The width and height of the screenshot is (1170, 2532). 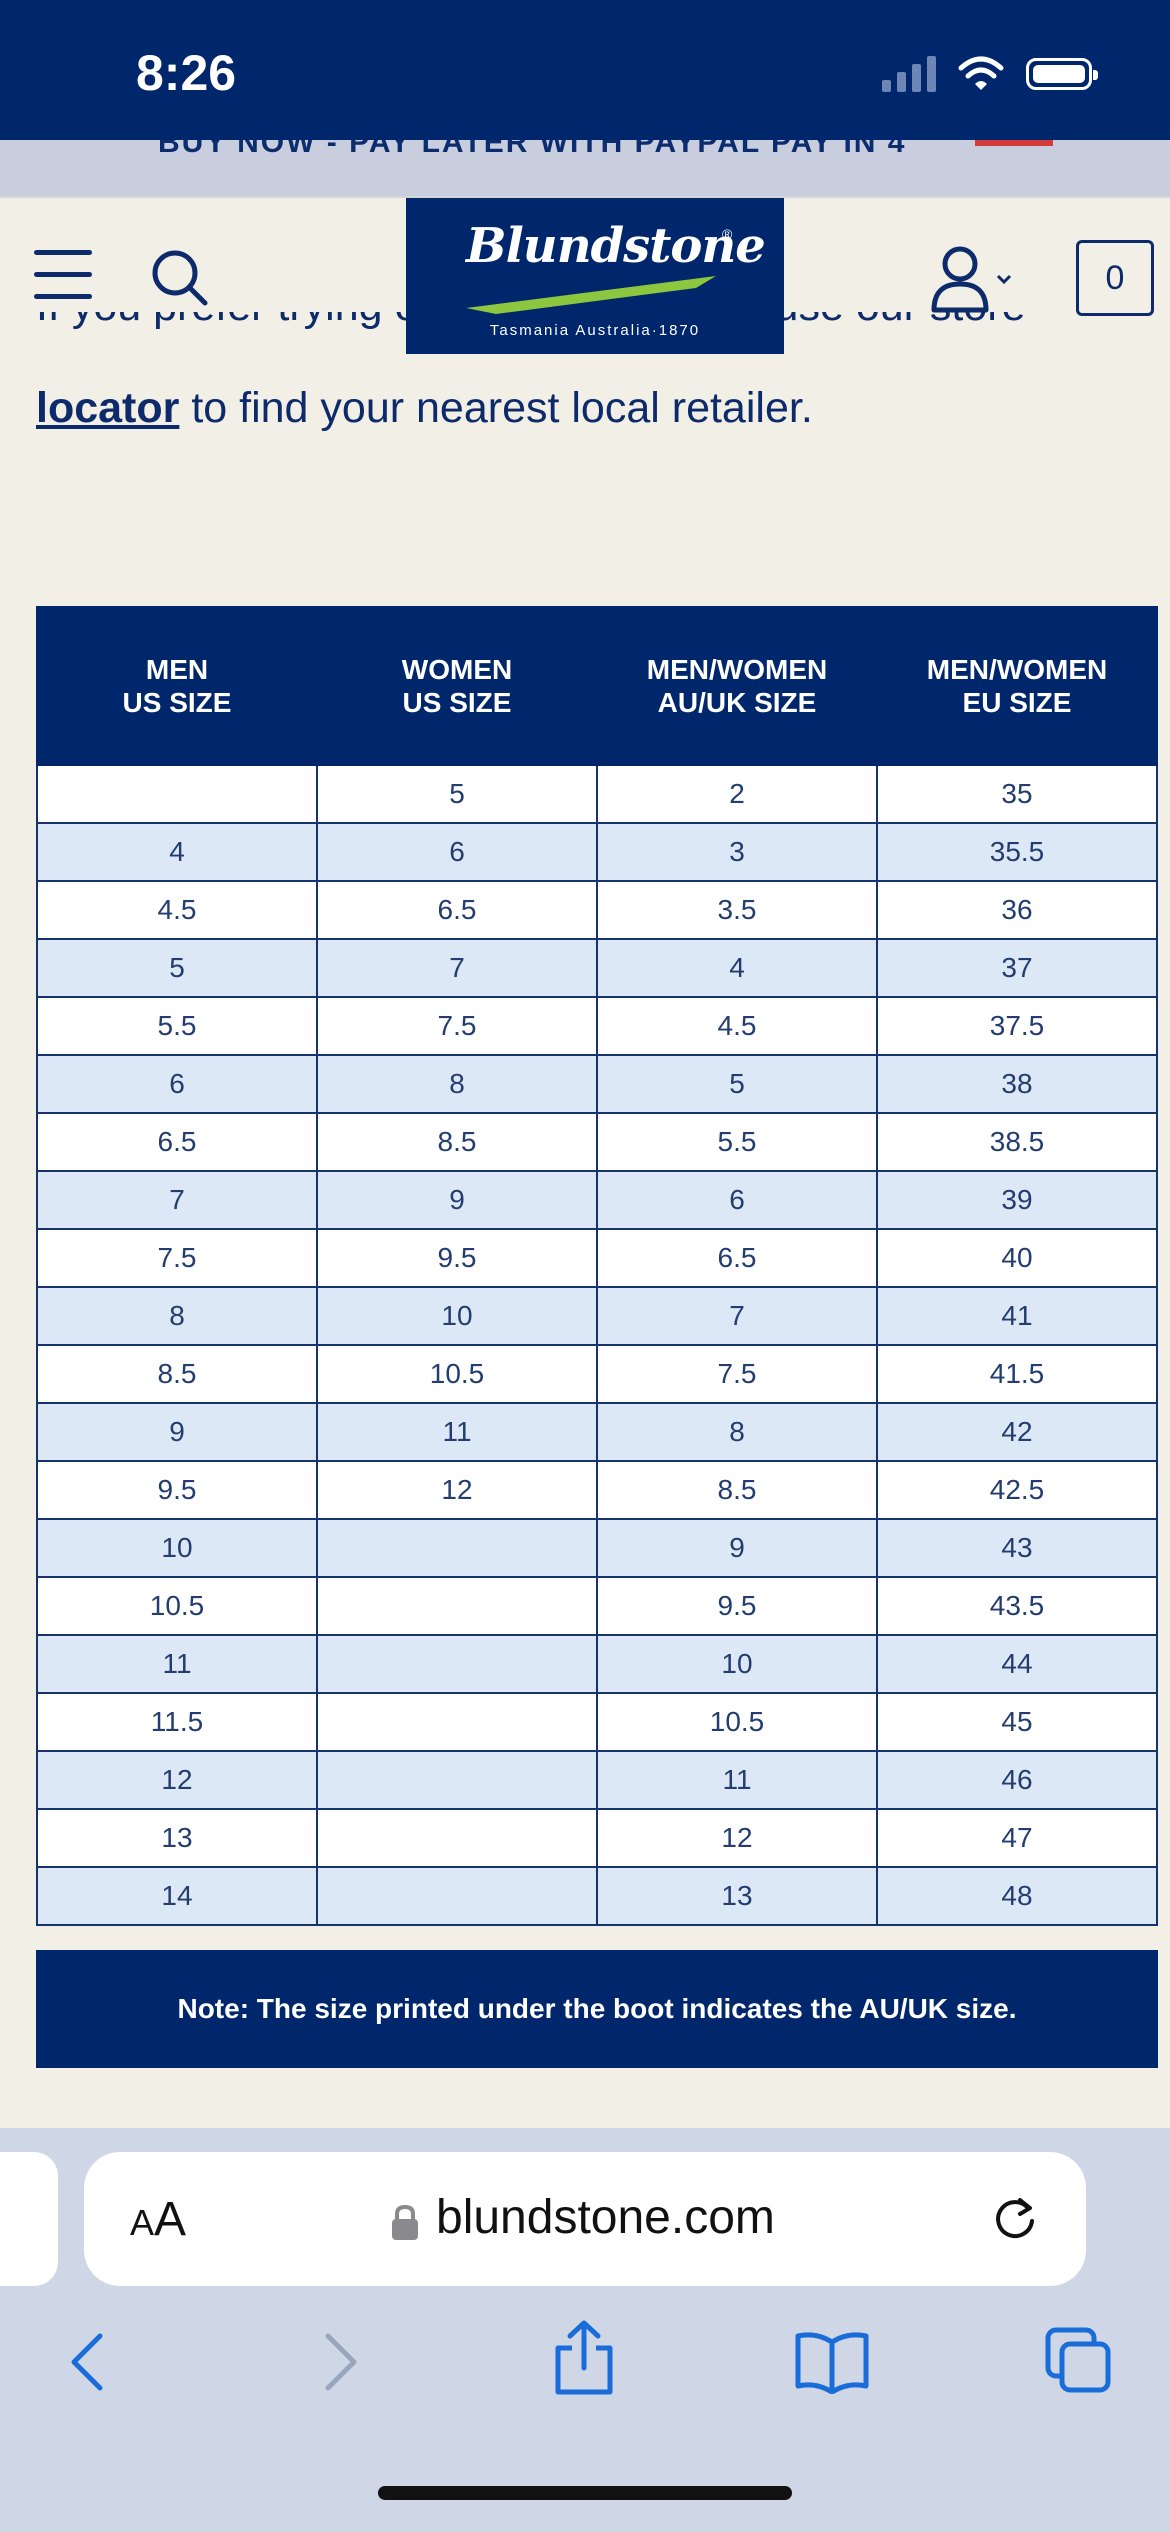 I want to click on cell-men-us: 11, so click(x=177, y=1664).